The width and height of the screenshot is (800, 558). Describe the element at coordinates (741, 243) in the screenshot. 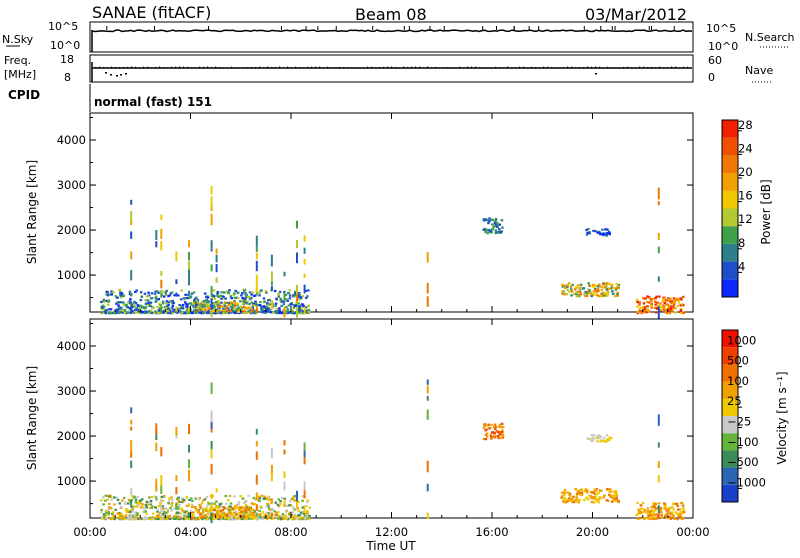

I see `colorbar-tick-label: 8` at that location.